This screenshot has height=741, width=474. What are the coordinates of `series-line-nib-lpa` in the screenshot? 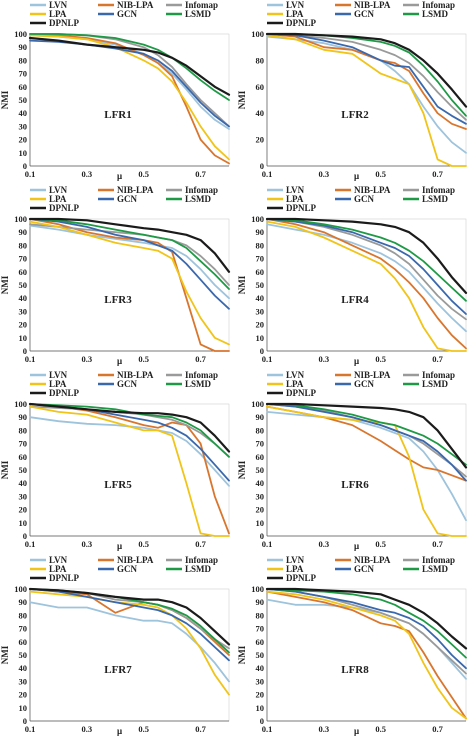 It's located at (366, 655).